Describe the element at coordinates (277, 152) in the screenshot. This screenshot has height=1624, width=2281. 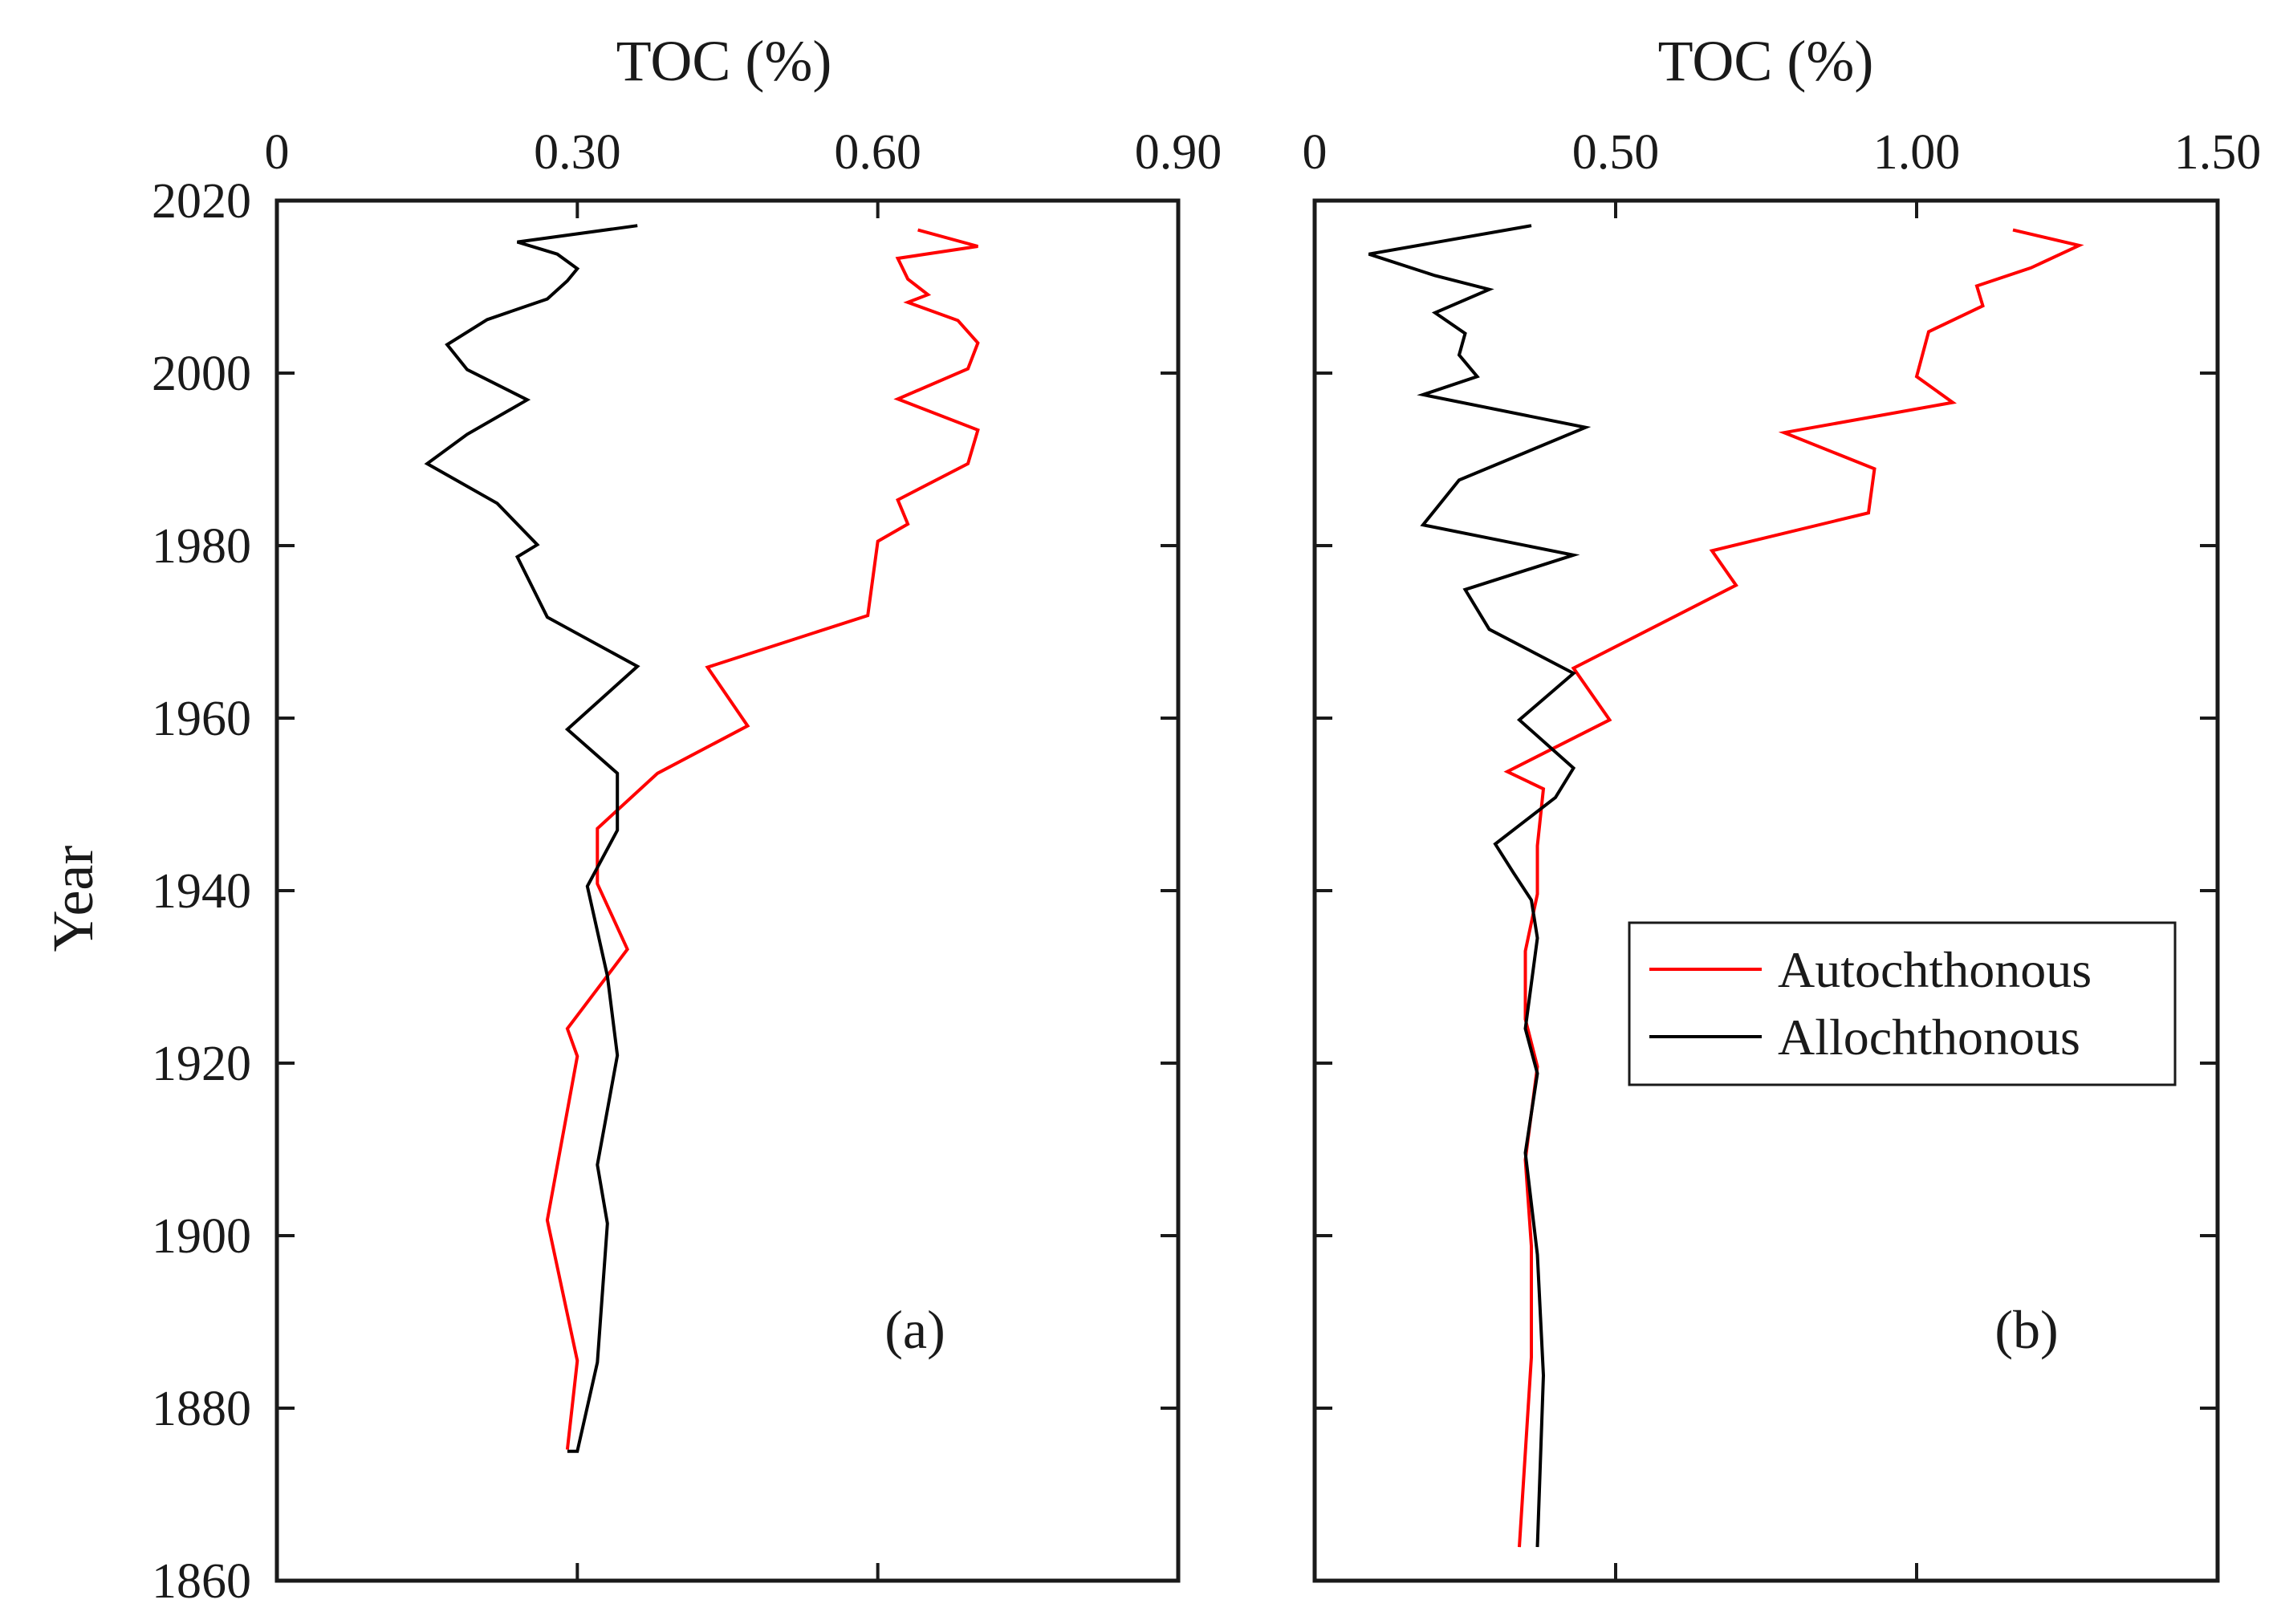
I see `panel-a-x-tick-label: 0` at that location.